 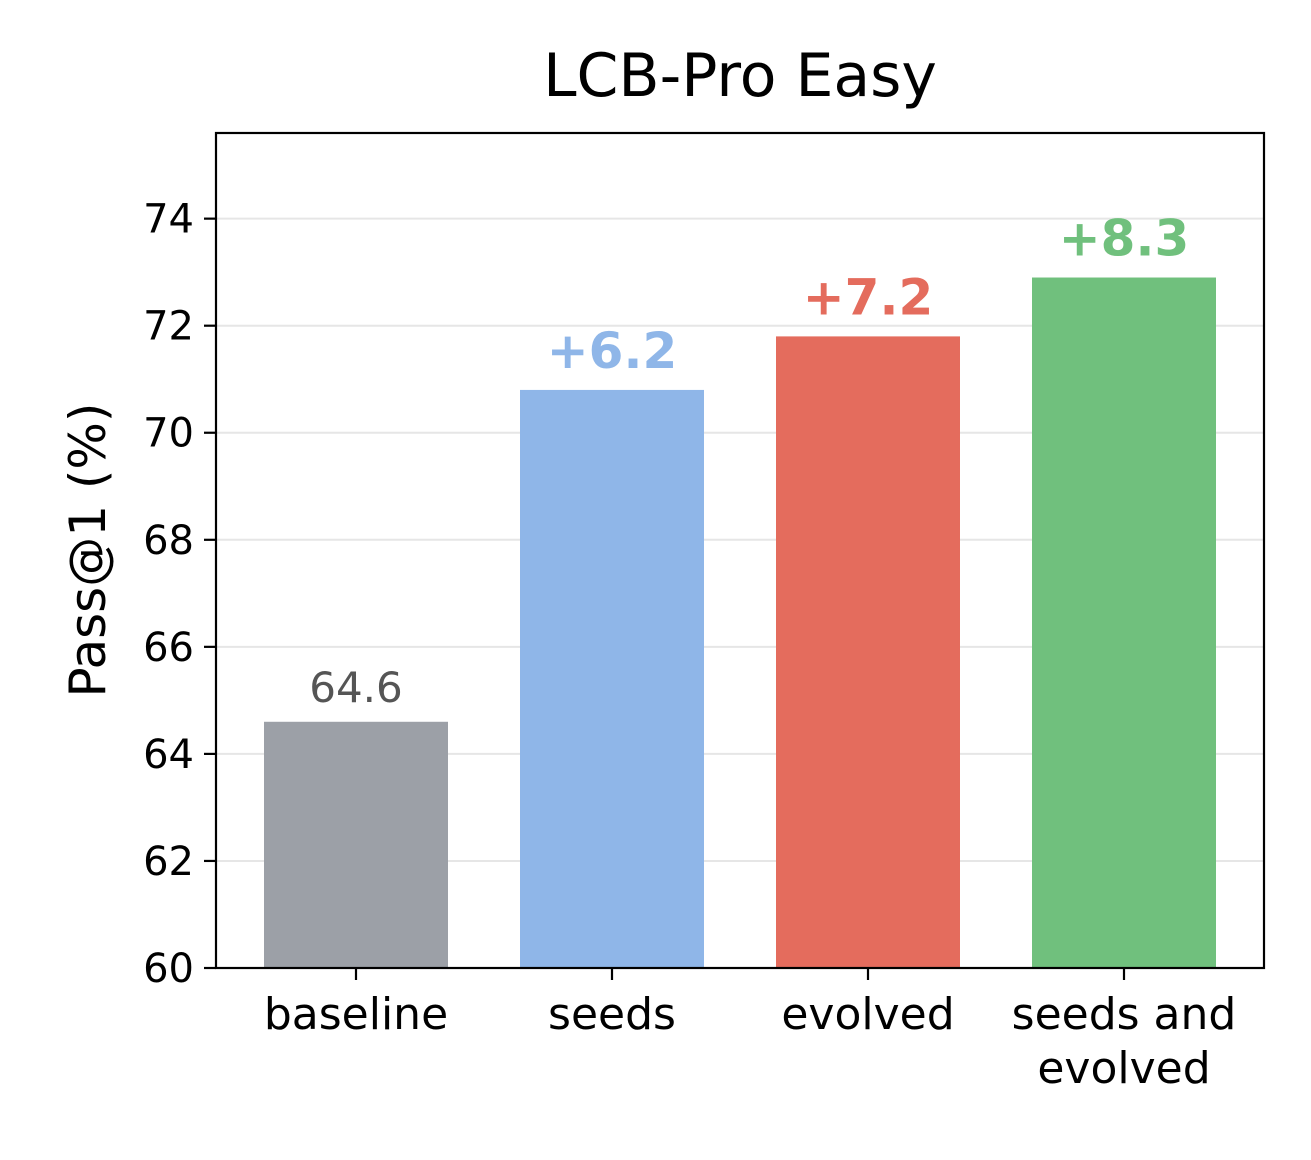 I want to click on data-label: +6.2, so click(x=612, y=351).